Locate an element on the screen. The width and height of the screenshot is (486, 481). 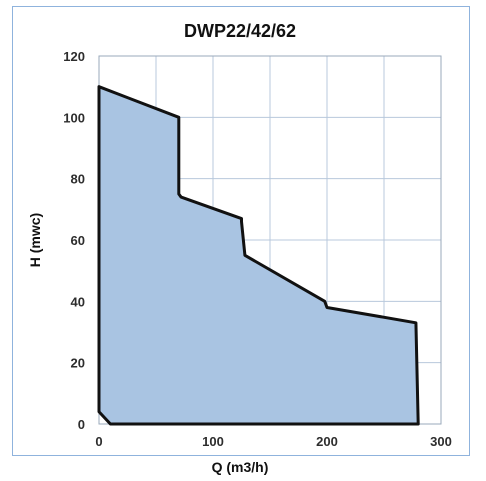
x-tick-label: 200 is located at coordinates (327, 441).